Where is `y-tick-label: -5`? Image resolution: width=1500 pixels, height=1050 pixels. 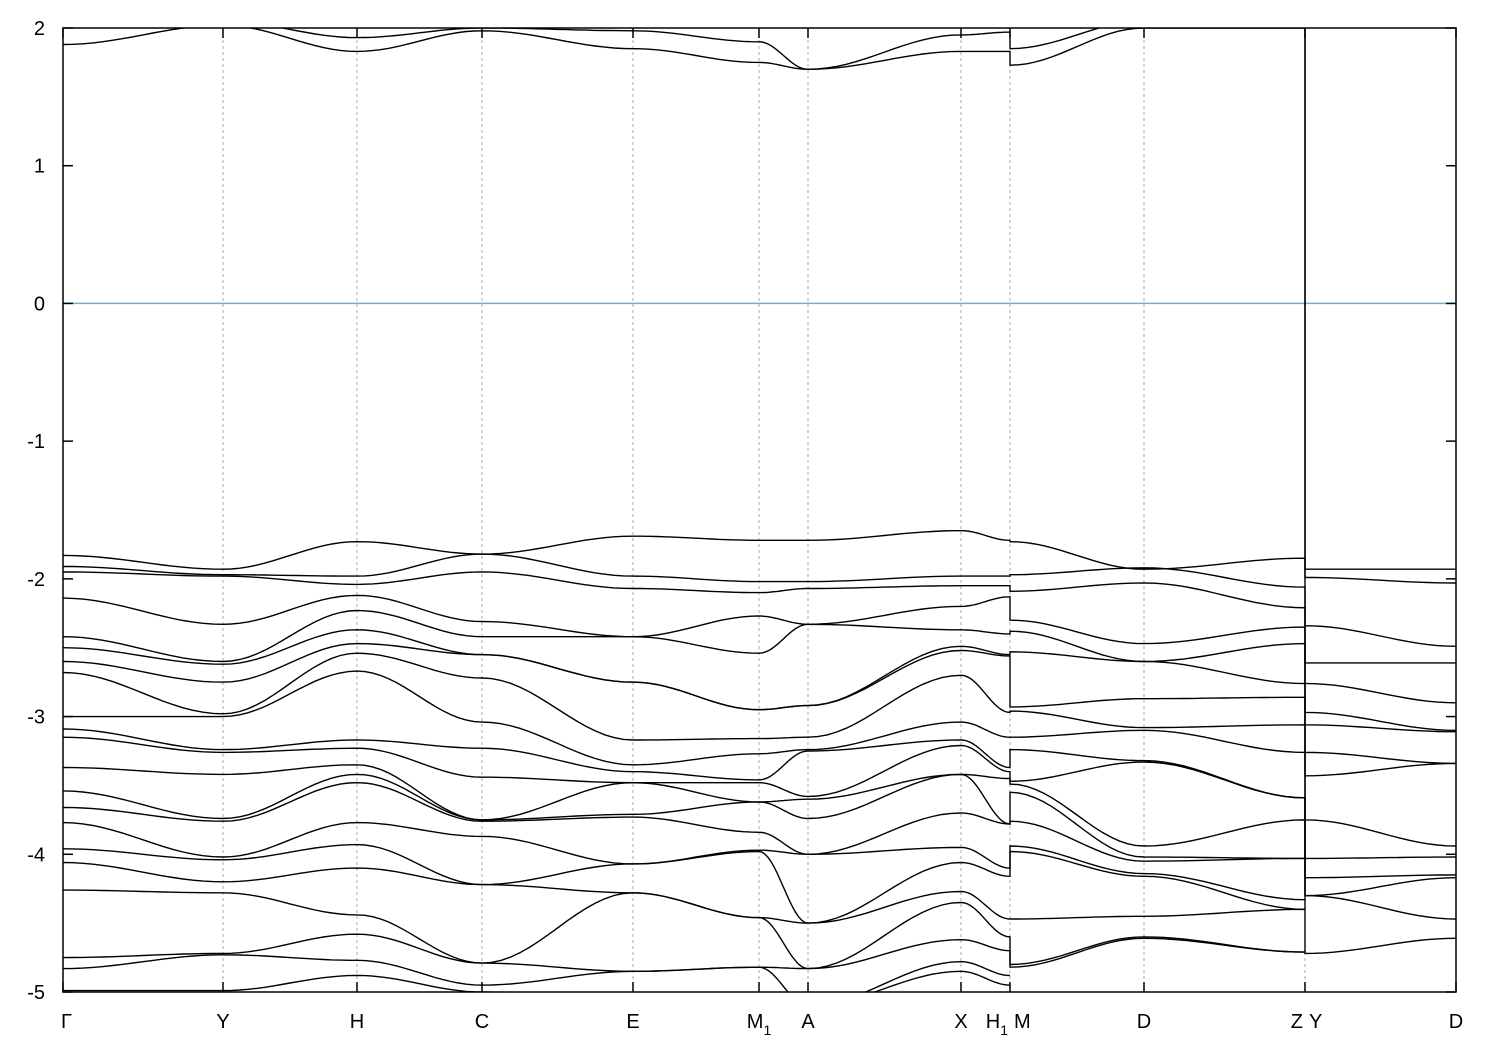
y-tick-label: -5 is located at coordinates (36, 993).